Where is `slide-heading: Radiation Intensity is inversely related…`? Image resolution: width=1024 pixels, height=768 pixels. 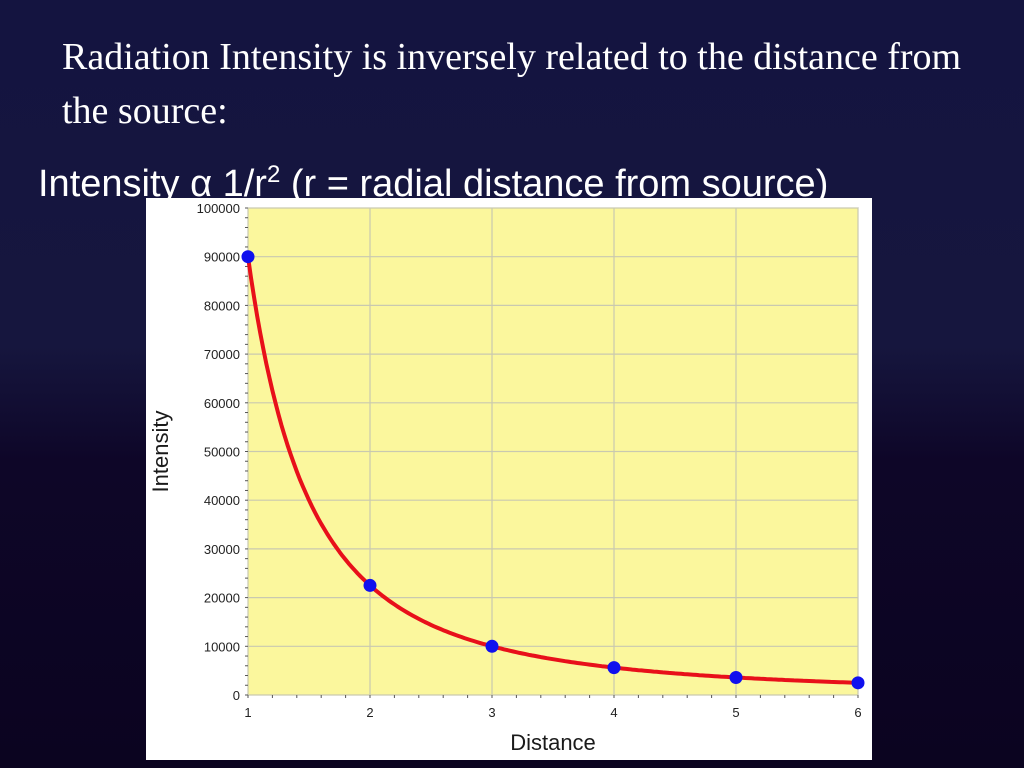
slide-heading: Radiation Intensity is inversely related… is located at coordinates (512, 84).